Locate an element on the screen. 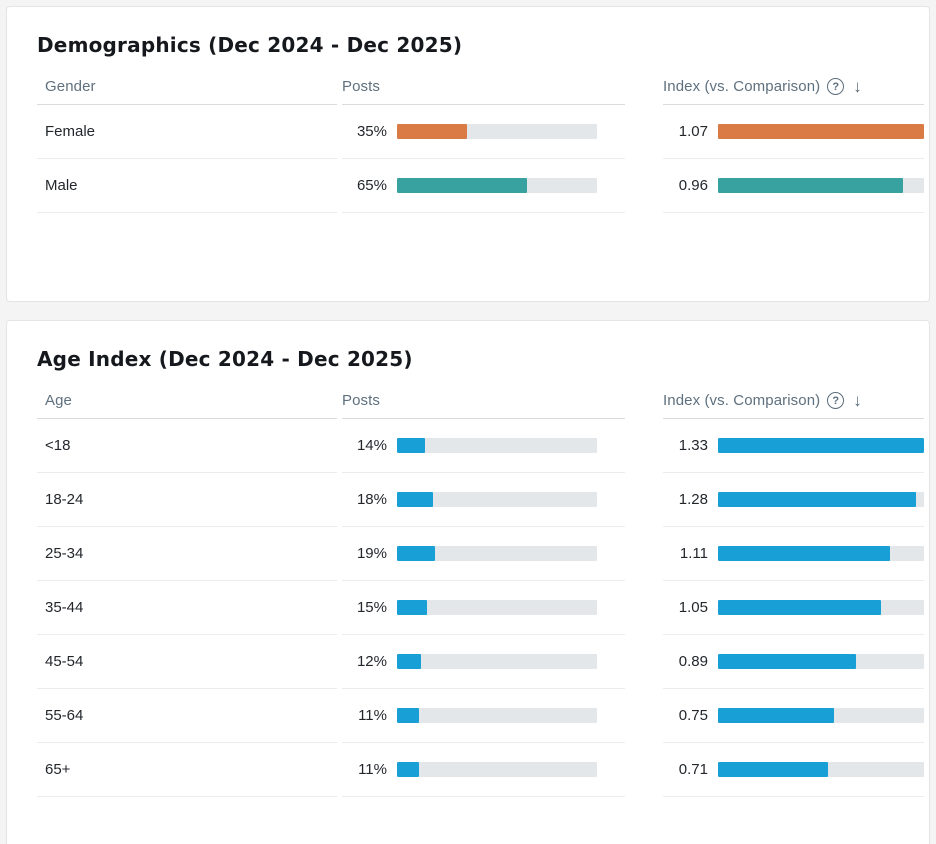 This screenshot has height=844, width=936. posts-cell: 15% is located at coordinates (483, 608).